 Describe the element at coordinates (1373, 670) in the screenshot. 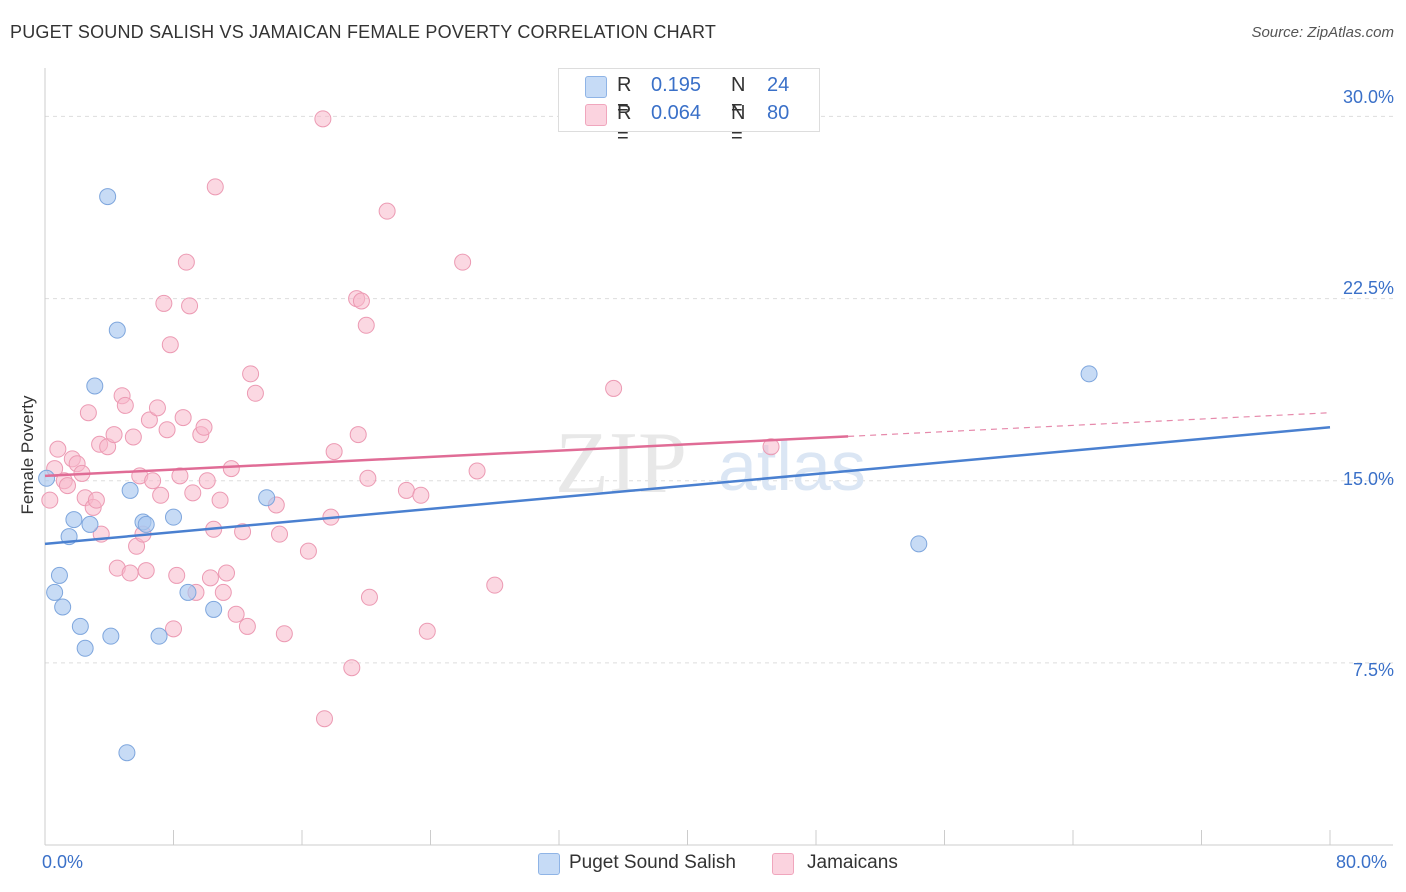

I see `y-tick-label: 7.5%` at that location.